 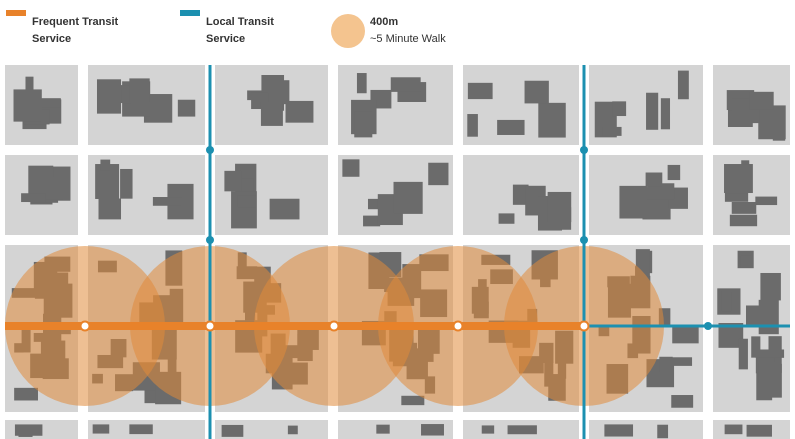 What do you see at coordinates (75, 30) in the screenshot?
I see `legend-label: Frequent Transit Service` at bounding box center [75, 30].